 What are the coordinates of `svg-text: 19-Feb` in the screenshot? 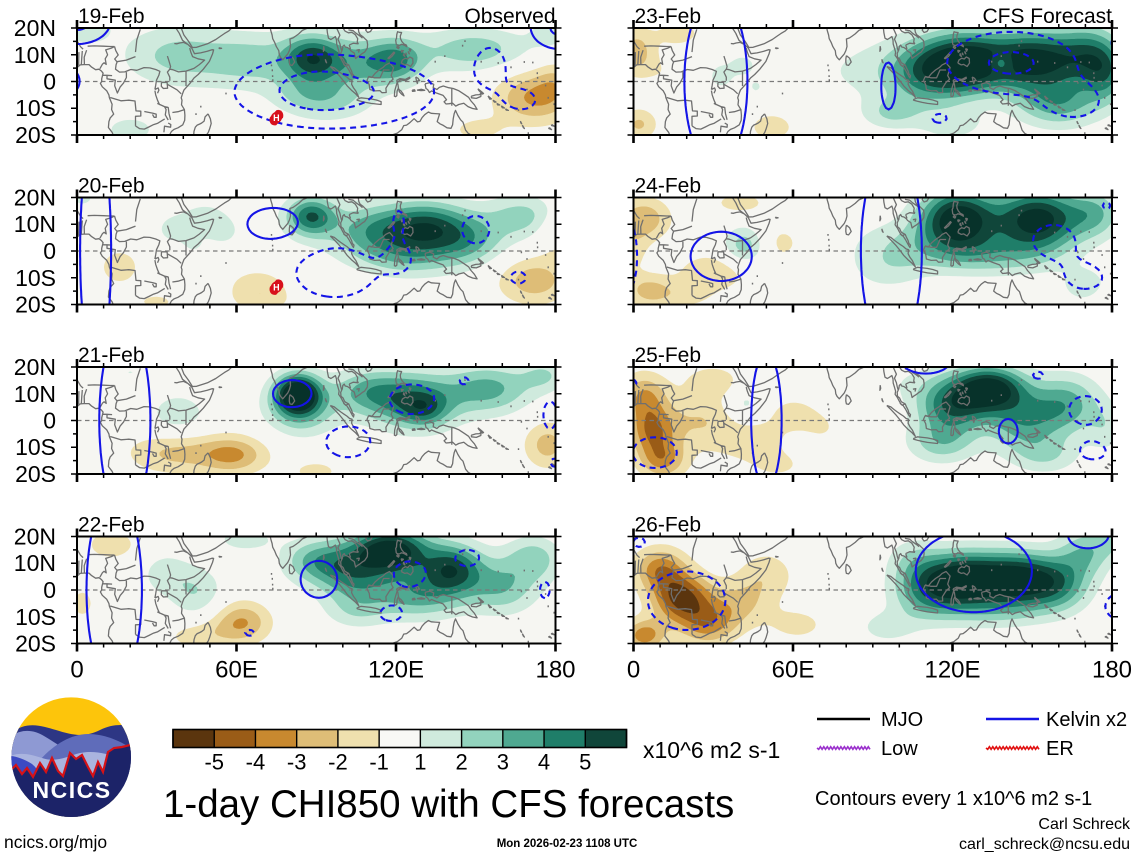 It's located at (111, 16).